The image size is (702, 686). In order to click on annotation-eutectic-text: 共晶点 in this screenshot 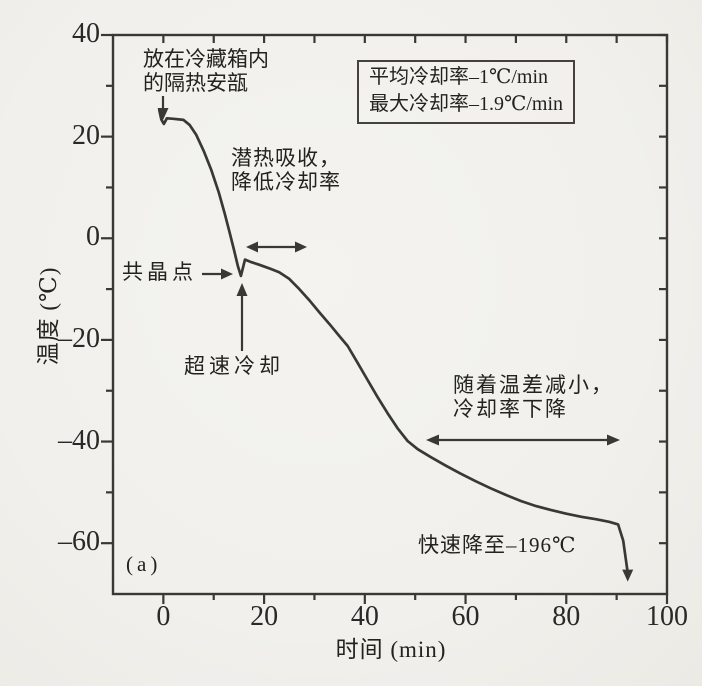, I will do `click(159, 272)`.